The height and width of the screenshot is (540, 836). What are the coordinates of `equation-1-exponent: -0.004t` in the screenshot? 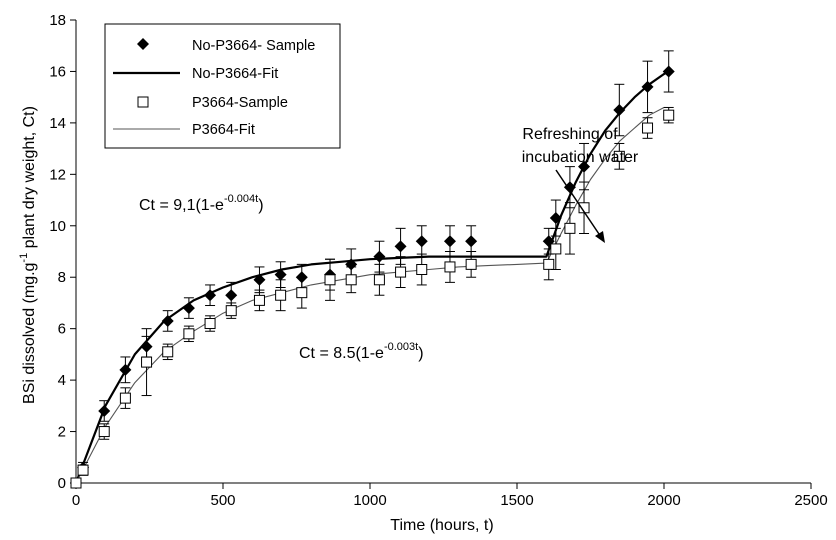 It's located at (241, 199).